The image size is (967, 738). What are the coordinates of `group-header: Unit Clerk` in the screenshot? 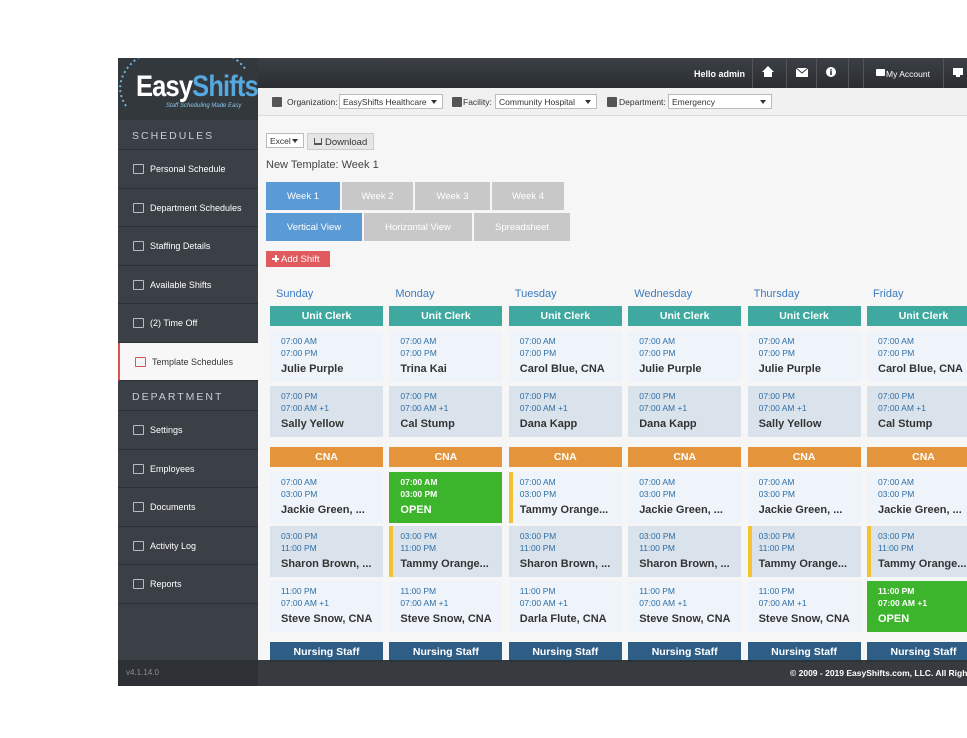 It's located at (804, 316).